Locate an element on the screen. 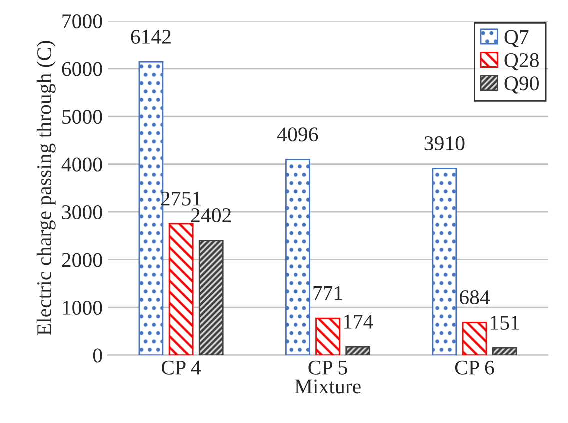 This screenshot has height=423, width=568. data-label: 771 is located at coordinates (328, 293).